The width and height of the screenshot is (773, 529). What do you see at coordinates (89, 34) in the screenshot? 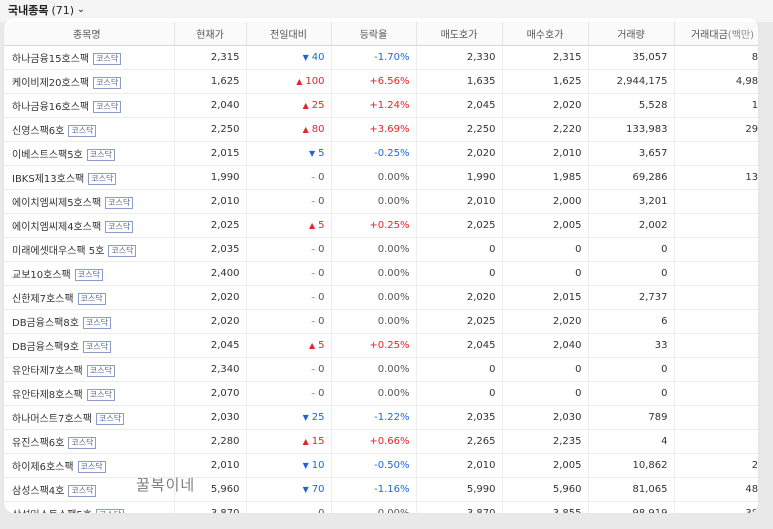
I see `col-name: 종목명` at bounding box center [89, 34].